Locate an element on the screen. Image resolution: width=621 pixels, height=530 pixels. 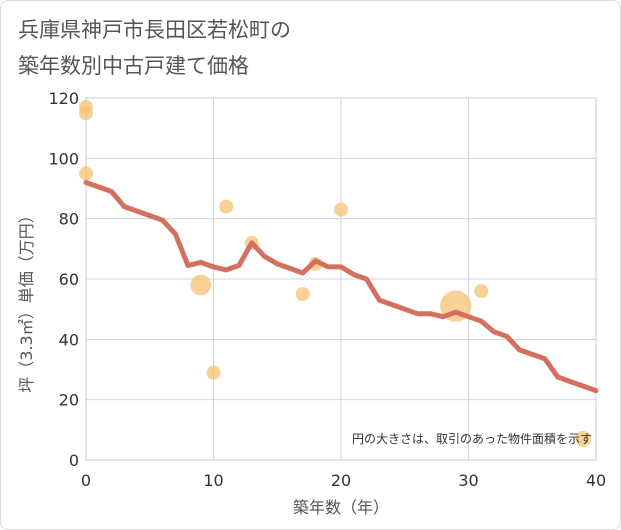
y-tick-labels: 0 20 40 60 80 100 120 is located at coordinates (63, 279).